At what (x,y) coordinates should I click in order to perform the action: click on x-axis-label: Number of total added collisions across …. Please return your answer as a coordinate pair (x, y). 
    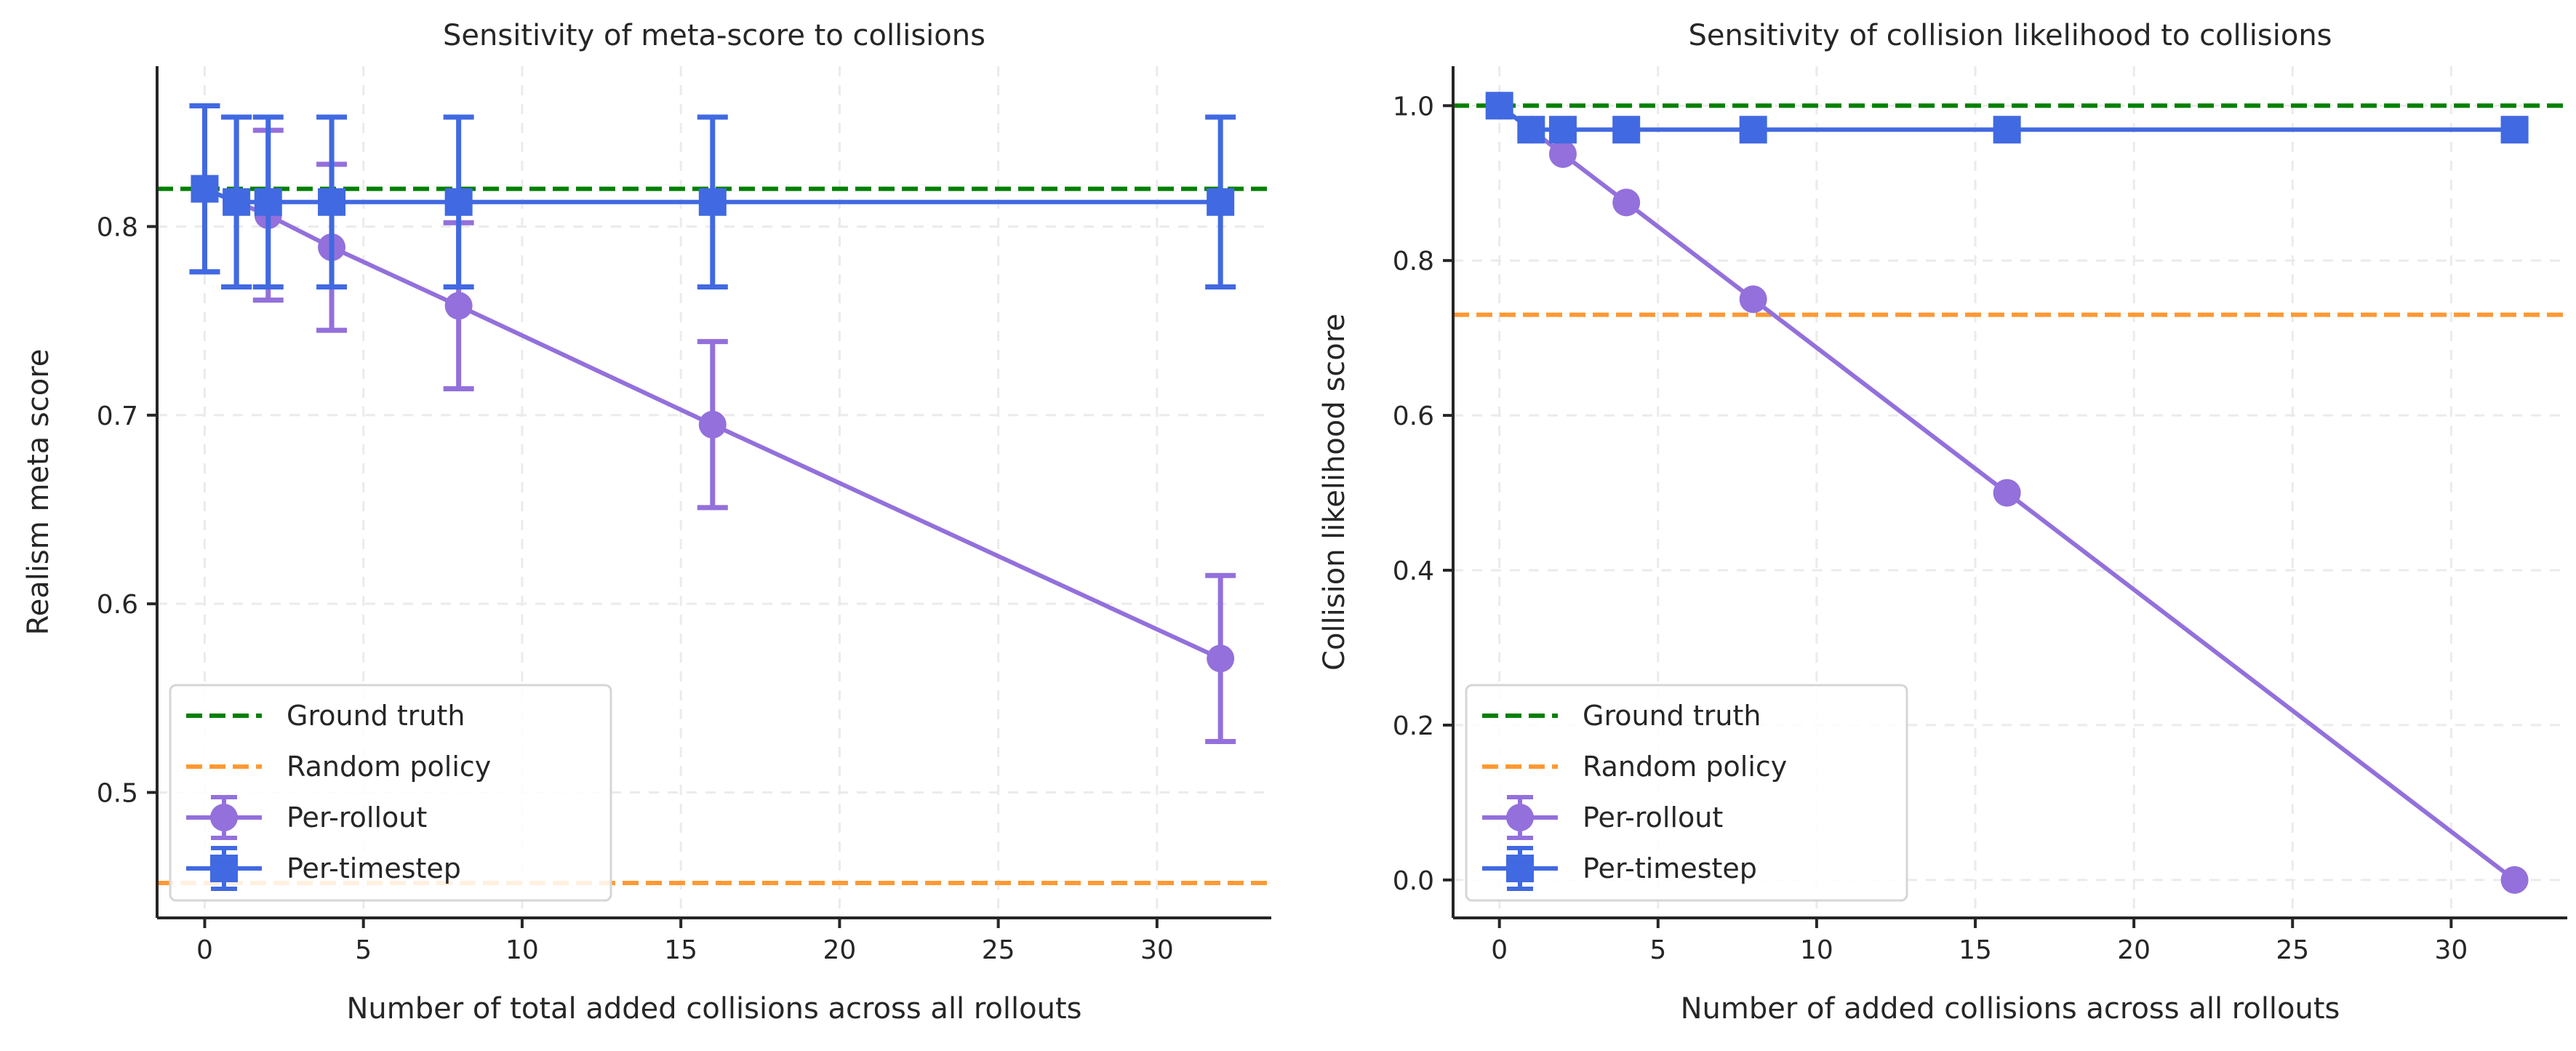
    Looking at the image, I should click on (714, 1009).